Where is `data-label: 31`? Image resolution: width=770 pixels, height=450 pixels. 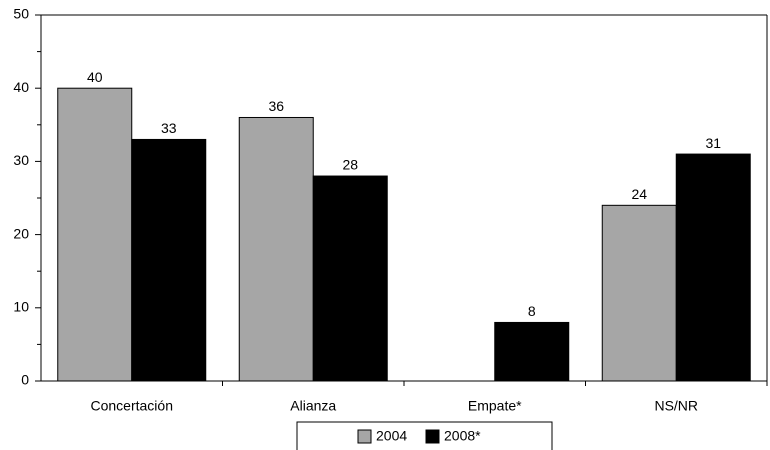
data-label: 31 is located at coordinates (713, 143).